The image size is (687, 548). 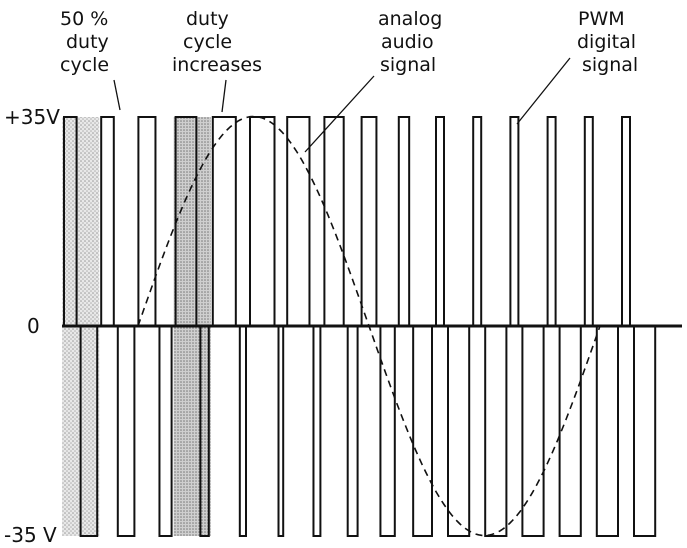 What do you see at coordinates (407, 42) in the screenshot?
I see `annotation-line: audio` at bounding box center [407, 42].